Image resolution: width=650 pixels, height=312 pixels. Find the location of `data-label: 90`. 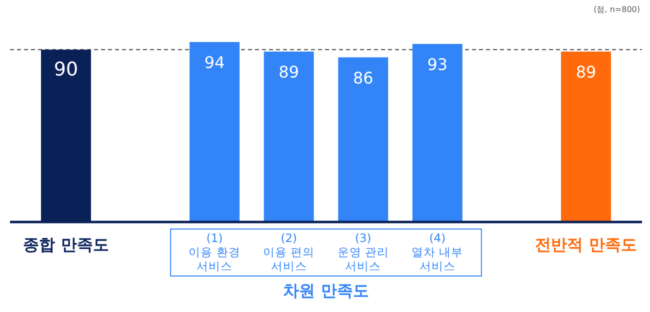

data-label: 90 is located at coordinates (66, 69).